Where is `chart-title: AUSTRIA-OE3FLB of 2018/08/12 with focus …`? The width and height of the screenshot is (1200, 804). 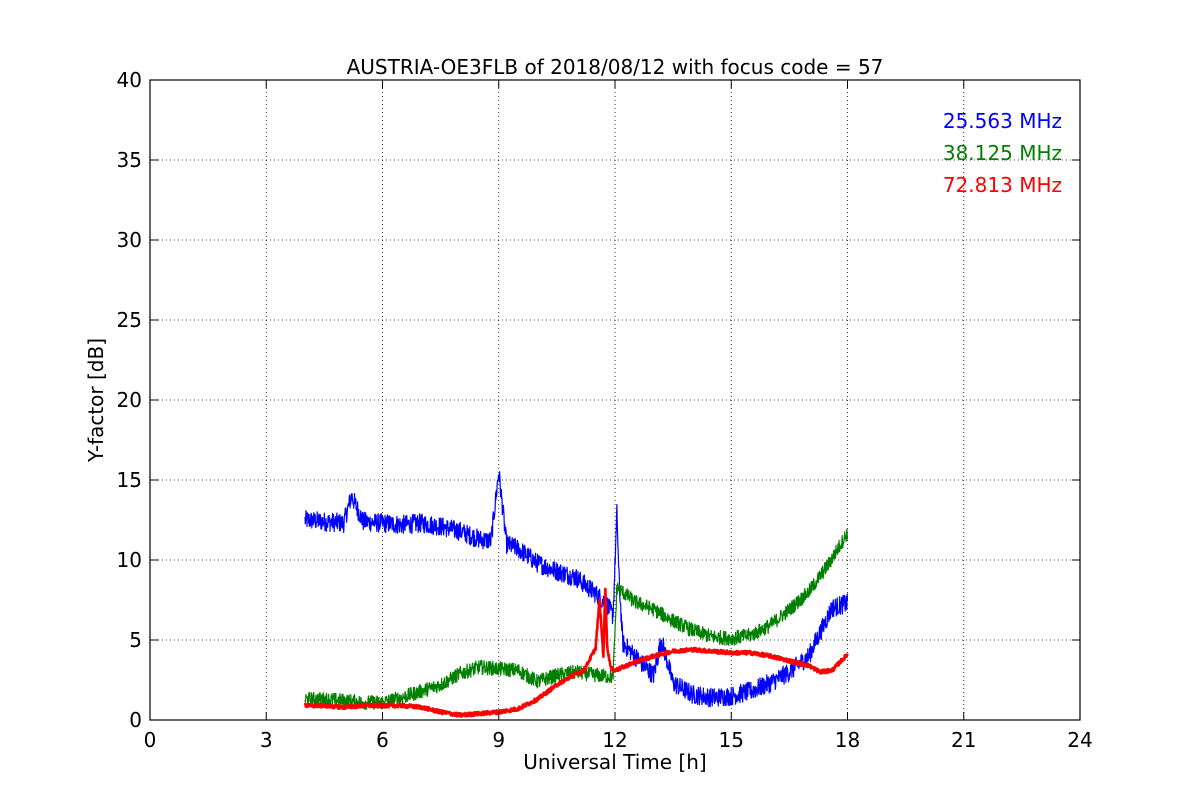 chart-title: AUSTRIA-OE3FLB of 2018/08/12 with focus … is located at coordinates (615, 67).